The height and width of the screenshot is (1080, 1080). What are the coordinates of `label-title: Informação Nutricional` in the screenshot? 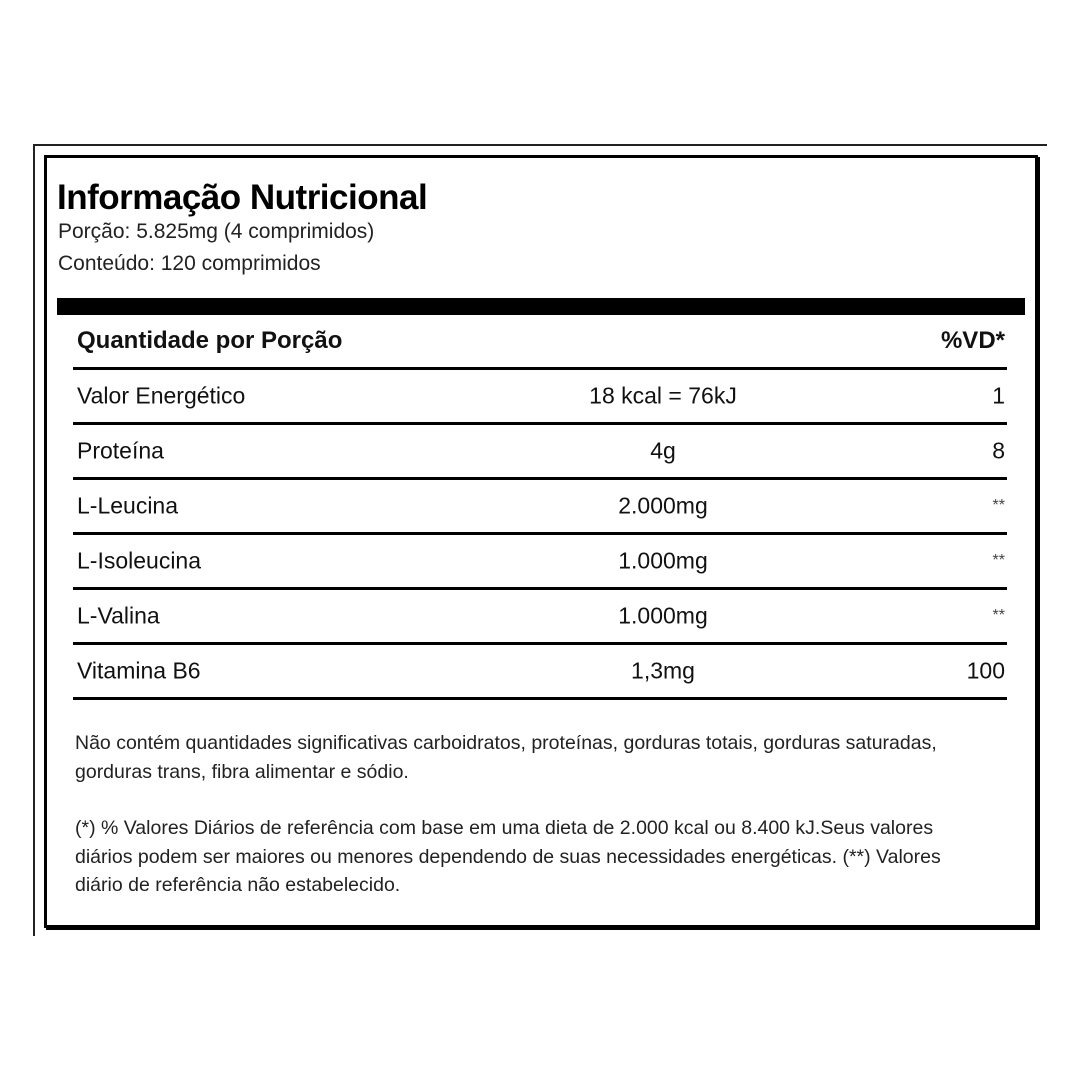 It's located at (242, 197).